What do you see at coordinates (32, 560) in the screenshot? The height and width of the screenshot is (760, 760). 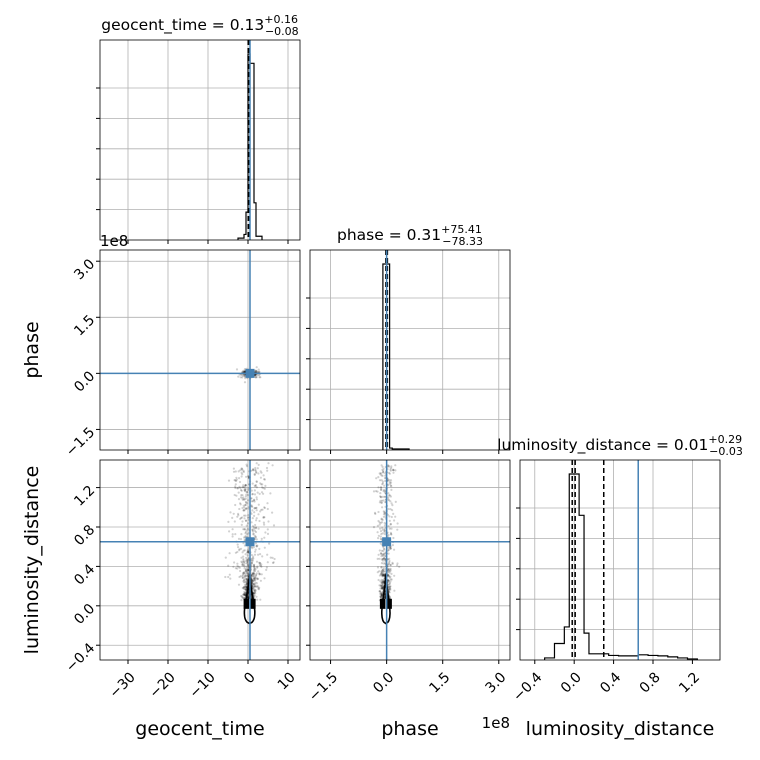 I see `y-axis-label-luminosity_distance: luminosity_distance` at bounding box center [32, 560].